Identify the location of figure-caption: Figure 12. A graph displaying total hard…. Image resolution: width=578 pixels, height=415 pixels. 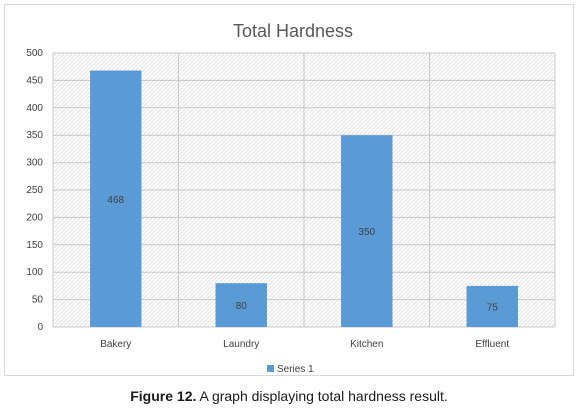
(289, 396).